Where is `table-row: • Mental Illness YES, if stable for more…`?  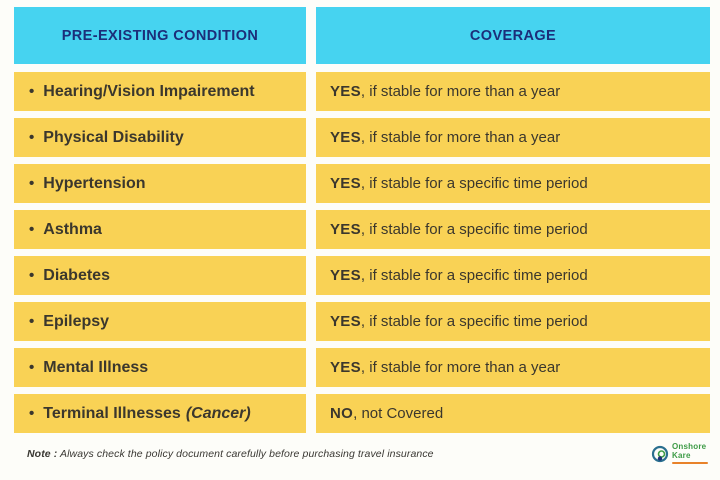 table-row: • Mental Illness YES, if stable for more… is located at coordinates (362, 367).